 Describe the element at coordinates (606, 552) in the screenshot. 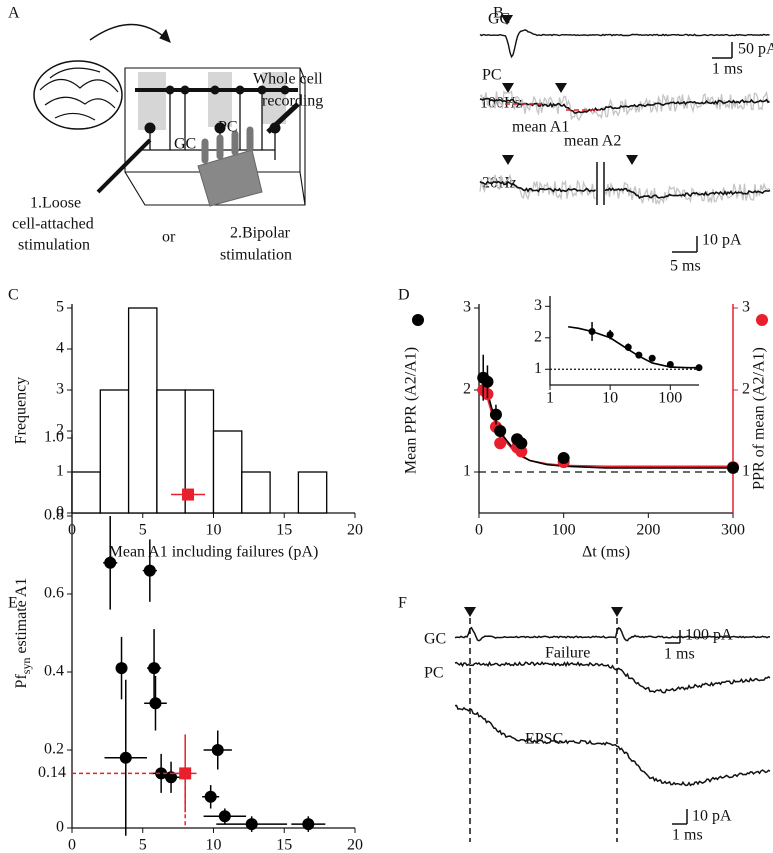

I see `x-axis-label: Δt (ms)` at that location.